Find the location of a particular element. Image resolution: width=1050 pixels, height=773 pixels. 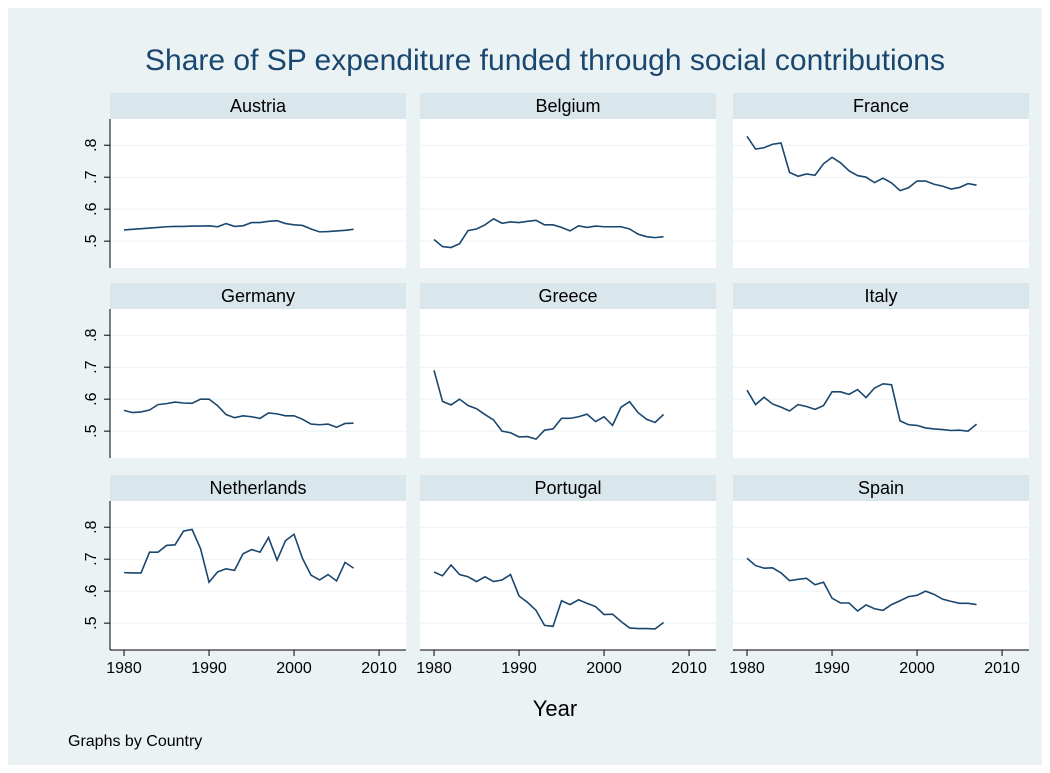

panel-title: Austria is located at coordinates (258, 106).